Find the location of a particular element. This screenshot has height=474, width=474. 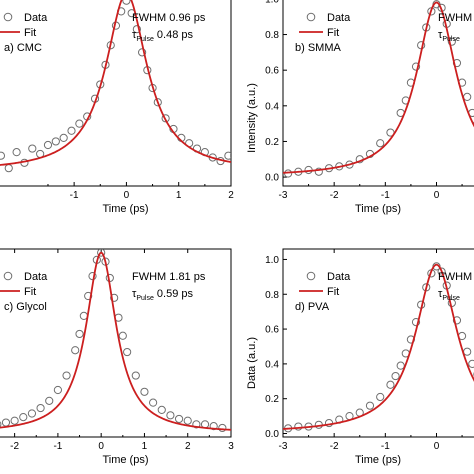

y-tick-label: 0.2 is located at coordinates (272, 142).